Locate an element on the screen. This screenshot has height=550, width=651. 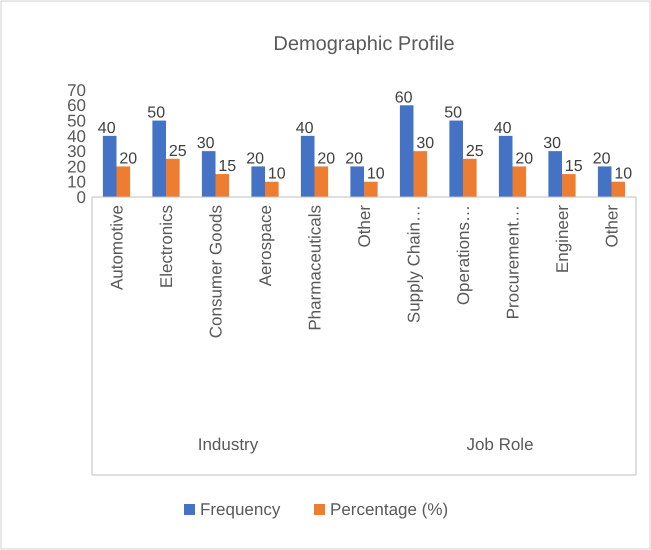
legend-label: Frequency is located at coordinates (240, 509).